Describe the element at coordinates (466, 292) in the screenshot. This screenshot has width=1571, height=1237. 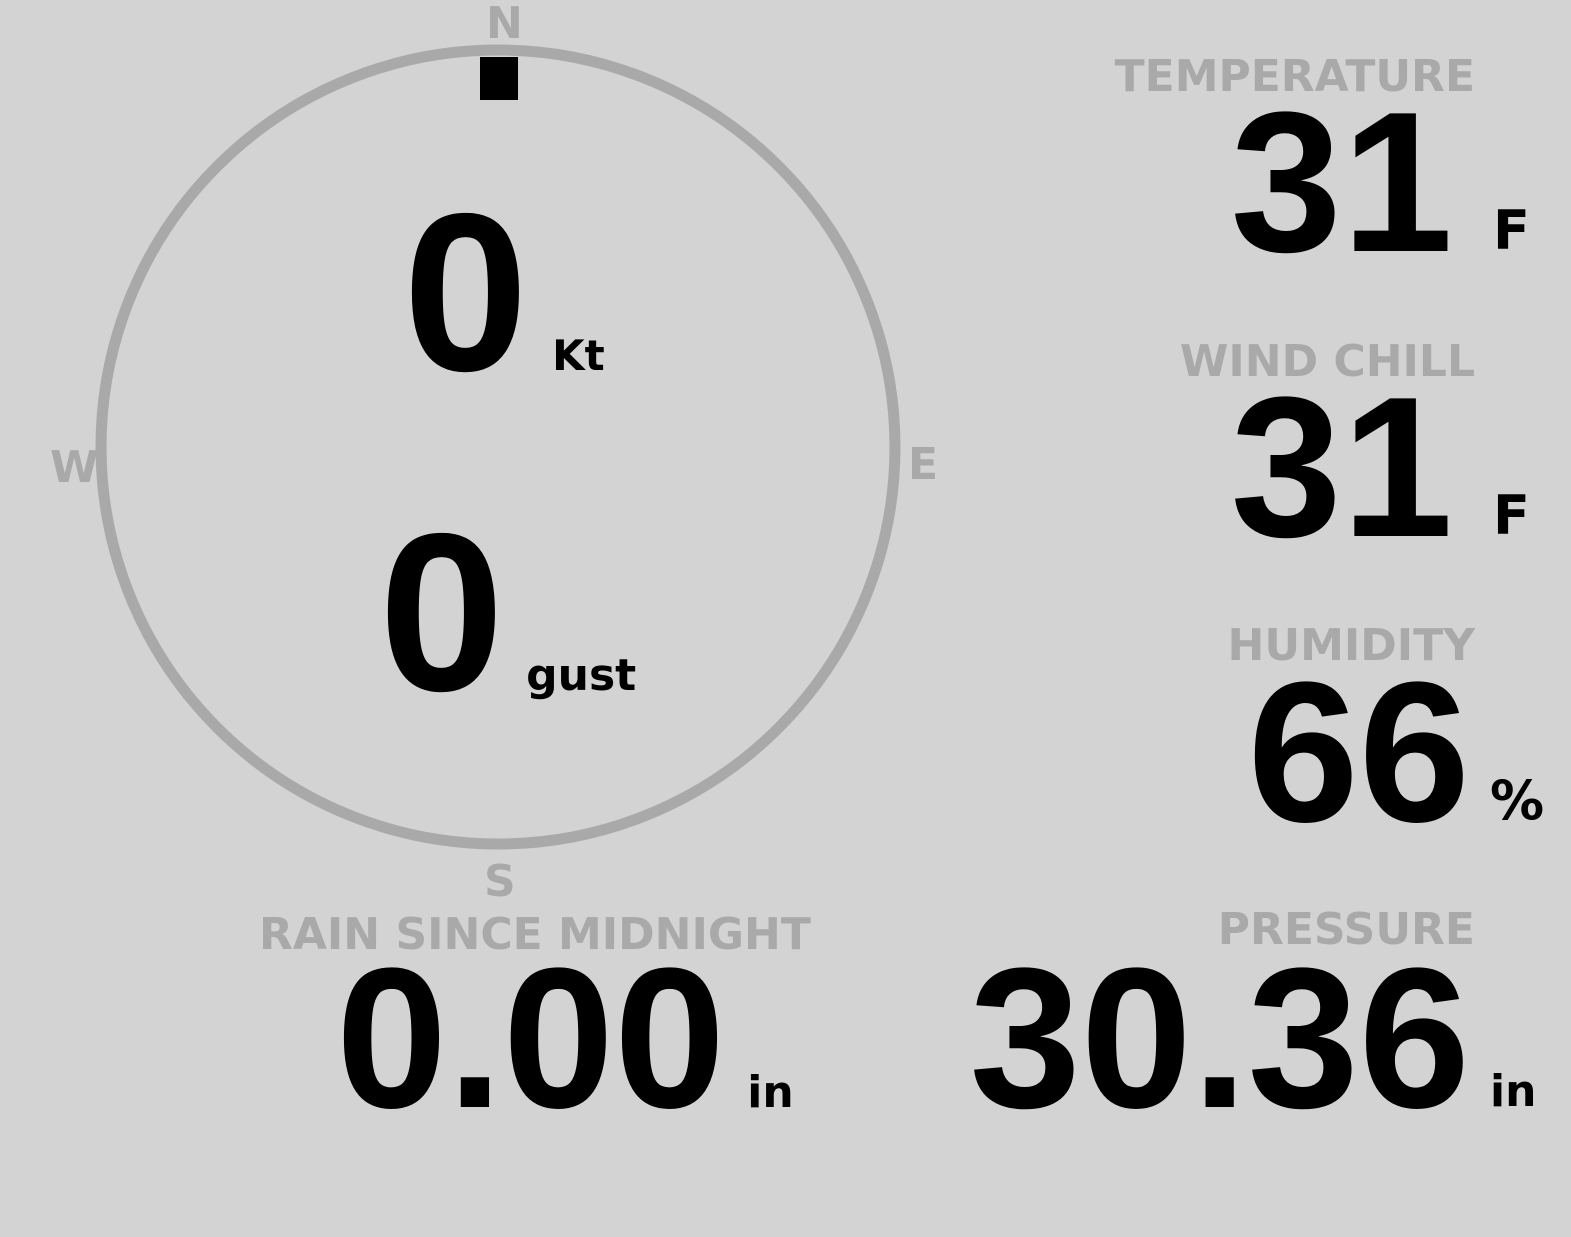
I see `wind-speed-value: 0` at that location.